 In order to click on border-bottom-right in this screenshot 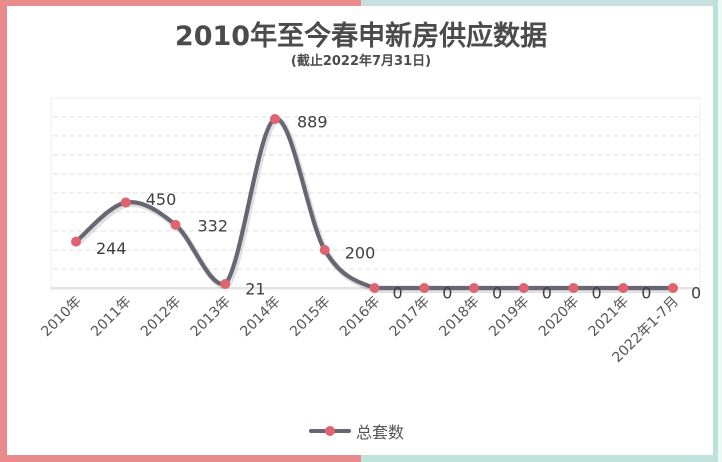, I will do `click(541, 458)`.